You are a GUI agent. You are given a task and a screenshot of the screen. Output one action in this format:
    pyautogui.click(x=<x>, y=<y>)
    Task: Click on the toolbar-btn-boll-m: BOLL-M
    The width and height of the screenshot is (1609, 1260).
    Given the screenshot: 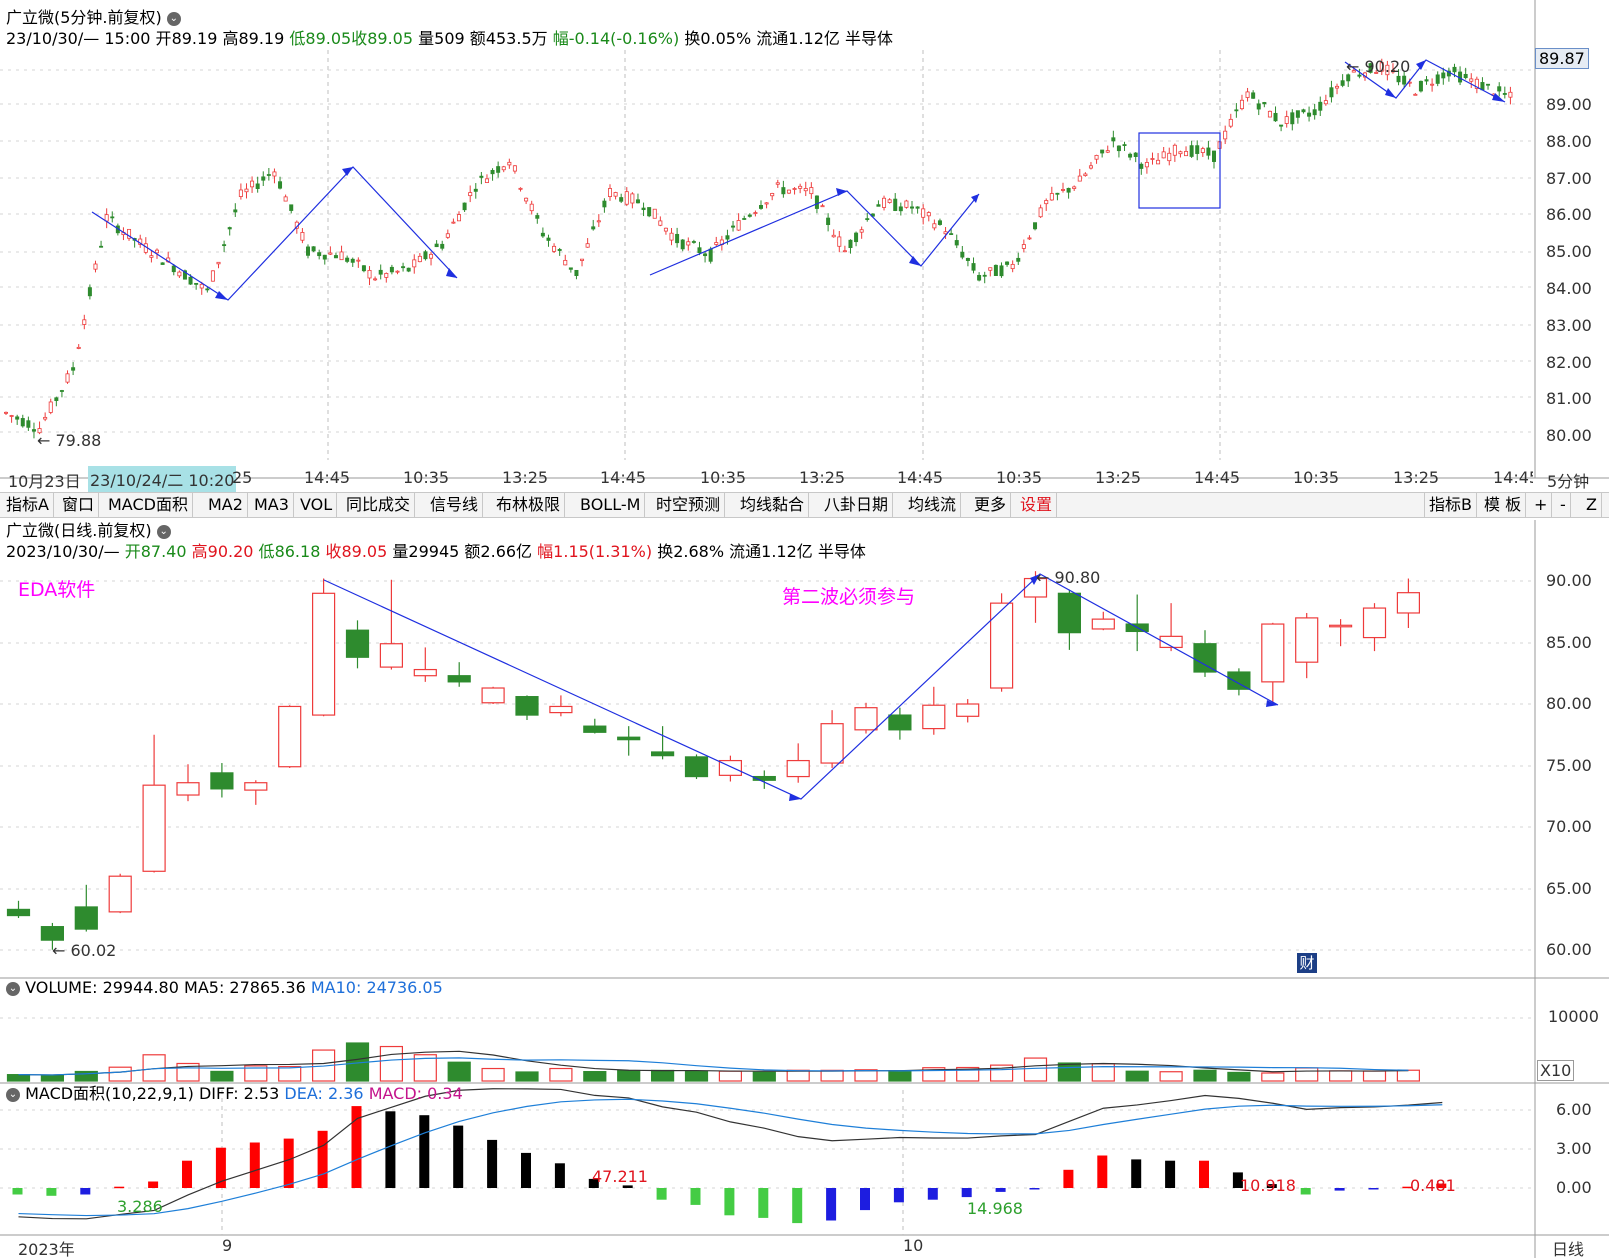 What is the action you would take?
    pyautogui.click(x=611, y=505)
    